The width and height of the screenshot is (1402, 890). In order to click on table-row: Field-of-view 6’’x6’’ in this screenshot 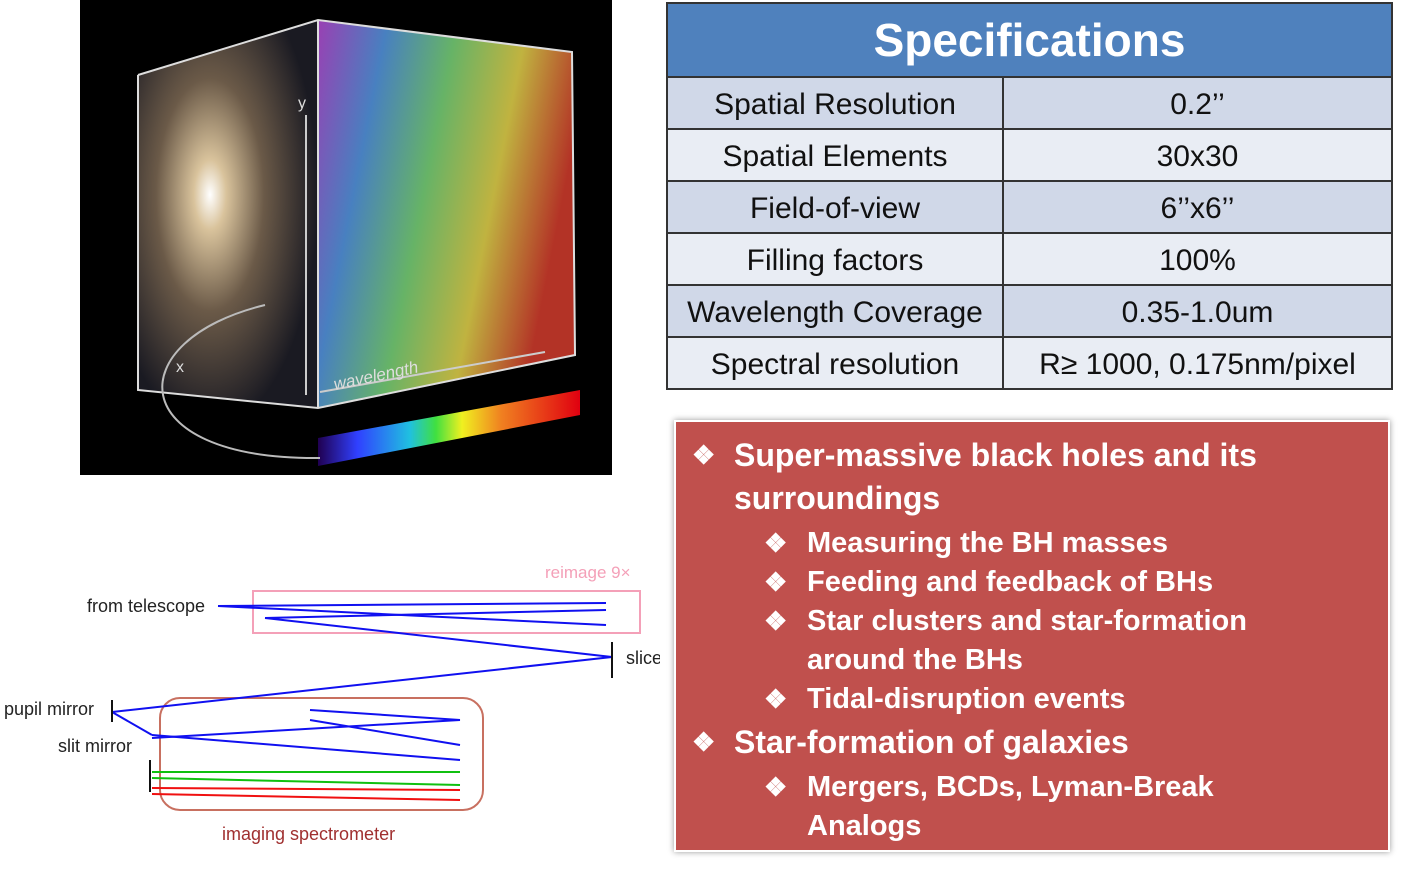, I will do `click(1029, 207)`.